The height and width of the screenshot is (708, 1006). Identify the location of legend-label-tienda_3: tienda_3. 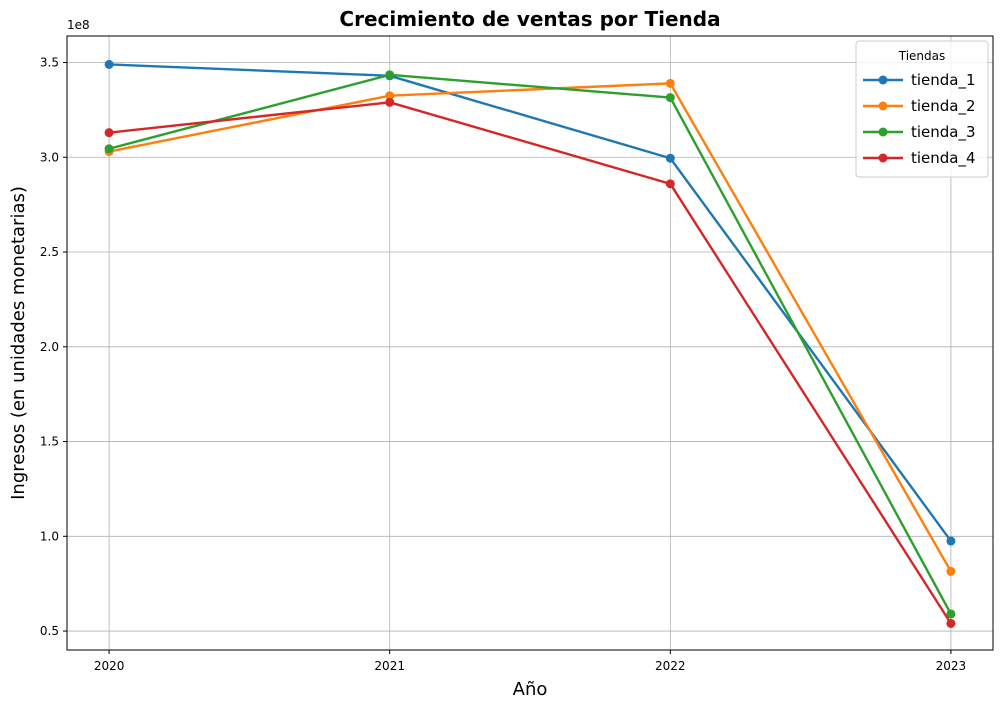
(943, 132).